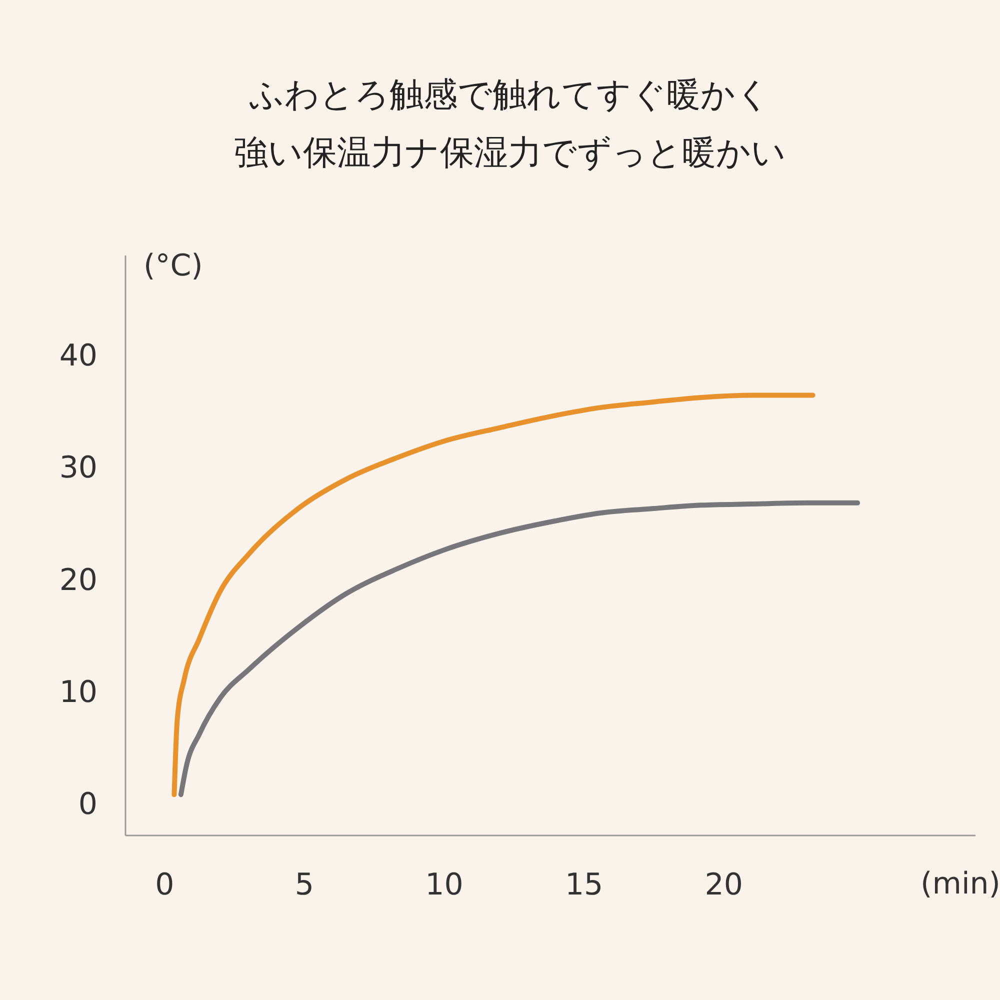  Describe the element at coordinates (444, 885) in the screenshot. I see `x-tick-label: 10` at that location.